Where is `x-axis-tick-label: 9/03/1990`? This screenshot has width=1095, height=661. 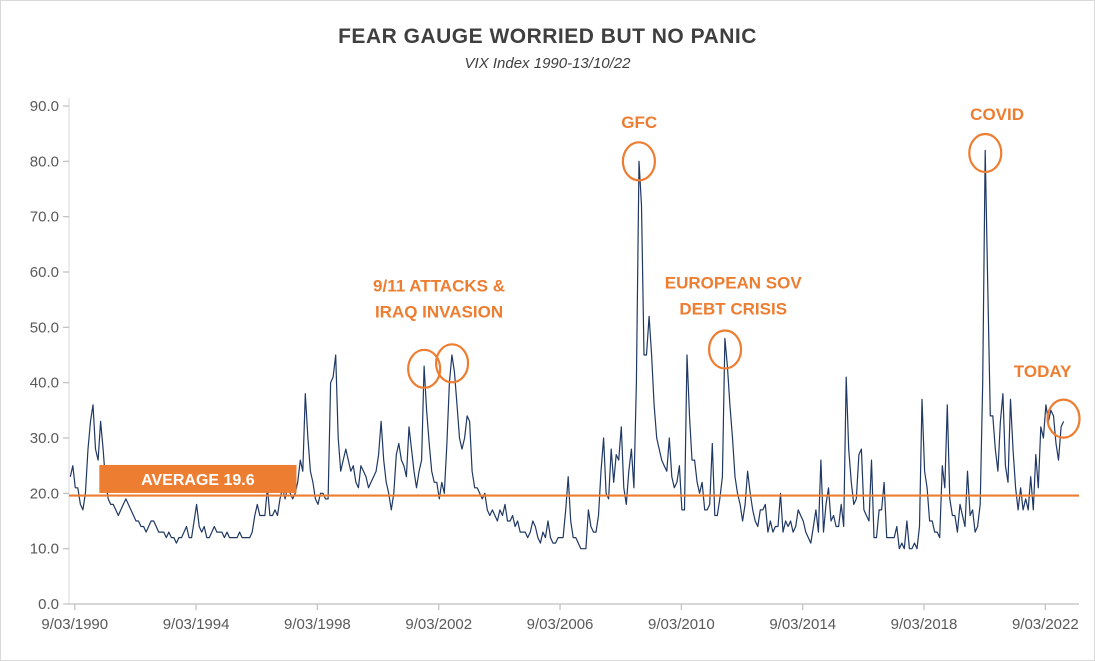 x-axis-tick-label: 9/03/1990 is located at coordinates (74, 624).